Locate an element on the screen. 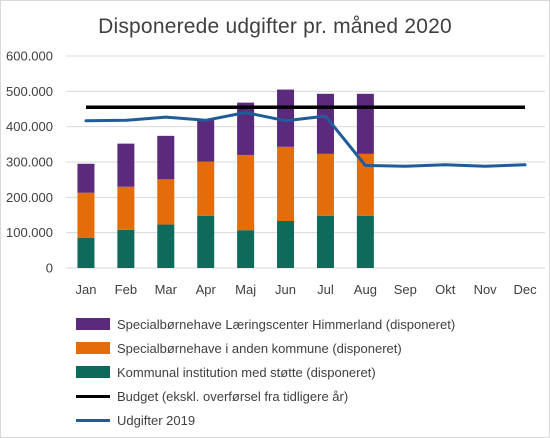  x-tick-label: Maj is located at coordinates (245, 289).